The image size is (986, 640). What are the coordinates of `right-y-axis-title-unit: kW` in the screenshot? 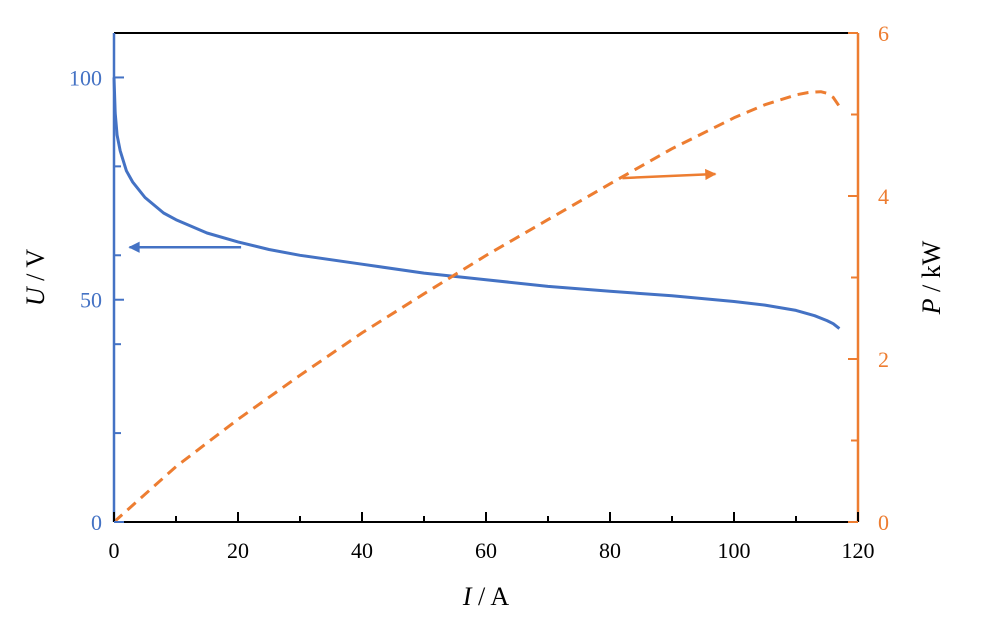 It's located at (931, 259).